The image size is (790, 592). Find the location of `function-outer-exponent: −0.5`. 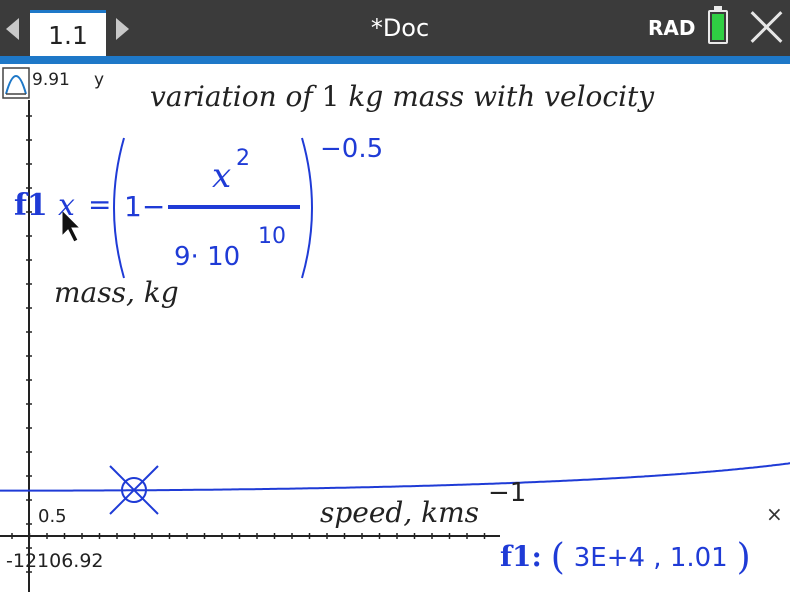

function-outer-exponent: −0.5 is located at coordinates (352, 149).